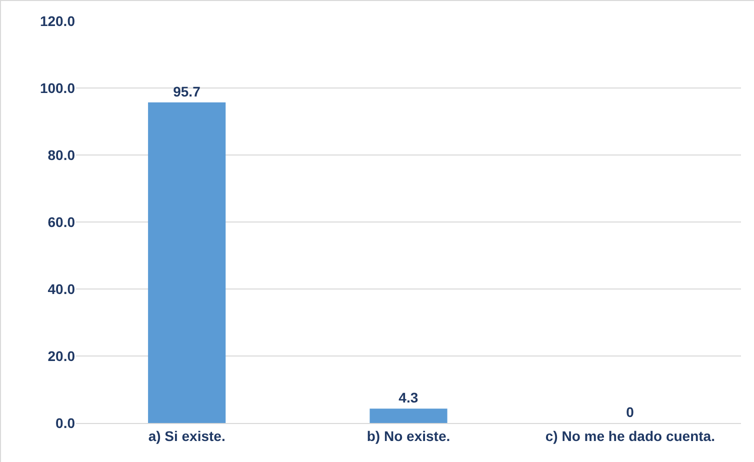 The width and height of the screenshot is (754, 462). I want to click on data-label: 4.3, so click(408, 398).